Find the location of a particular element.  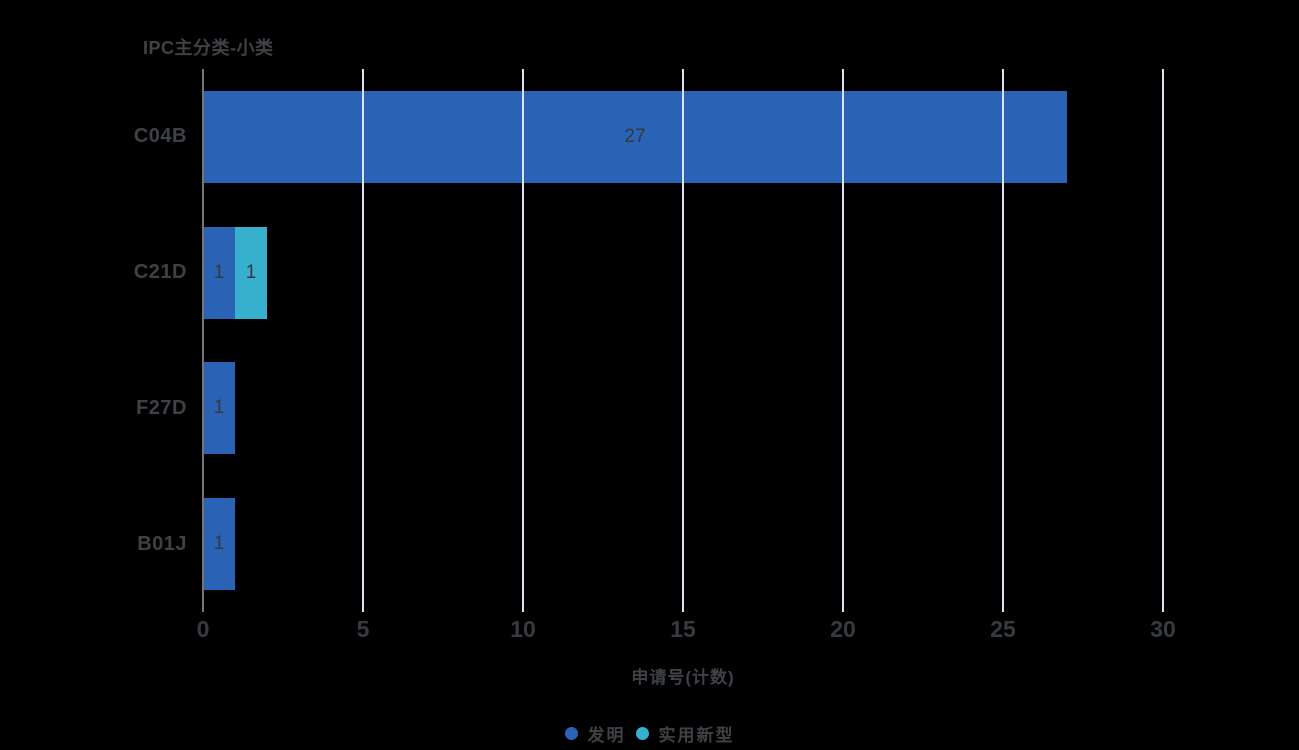

x-tick-label: 0 is located at coordinates (203, 629).